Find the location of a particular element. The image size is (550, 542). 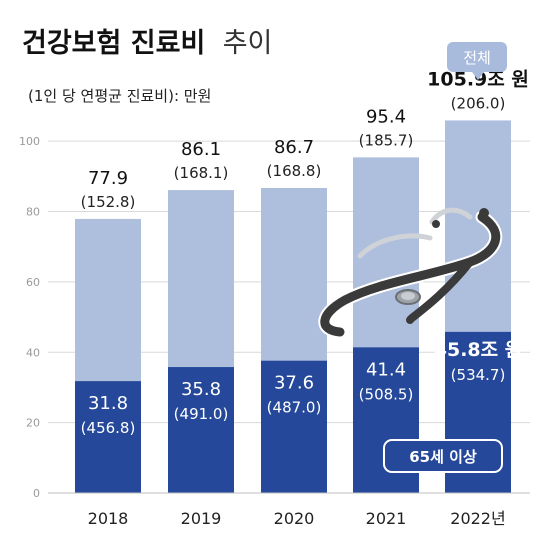

chart-title: 건강보험 진료비 추이 is located at coordinates (147, 43).